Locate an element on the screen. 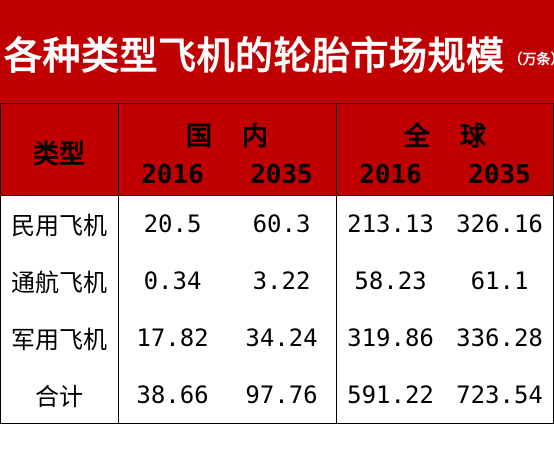 This screenshot has width=554, height=460. header-top-rule is located at coordinates (277, 103).